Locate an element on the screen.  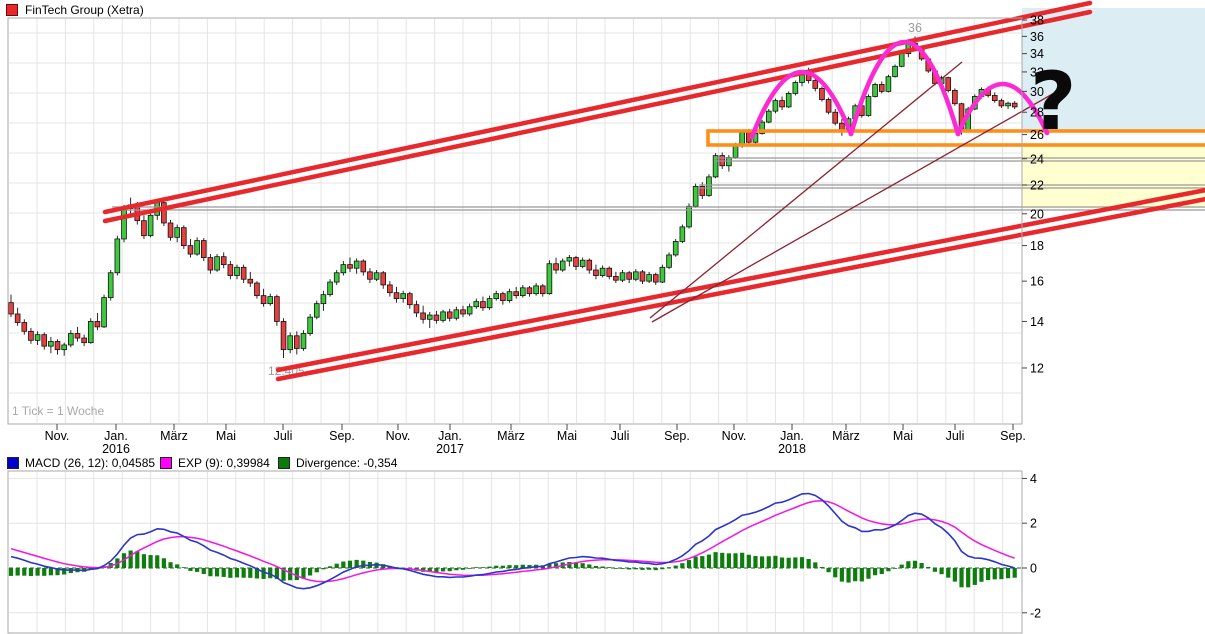
legend-divergence: Divergence: -0,354 is located at coordinates (337, 463).